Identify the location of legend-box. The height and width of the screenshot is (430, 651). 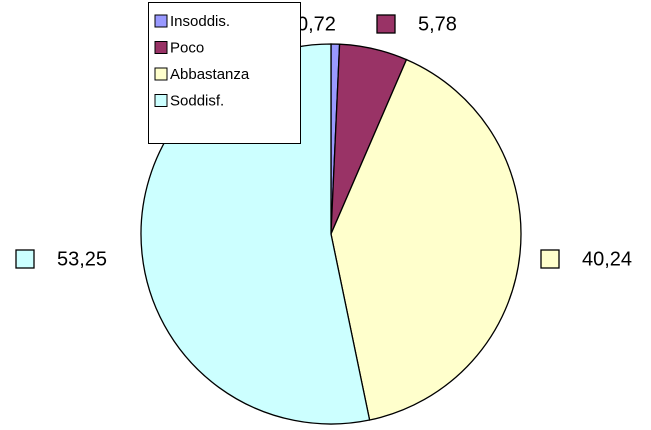
(224, 73).